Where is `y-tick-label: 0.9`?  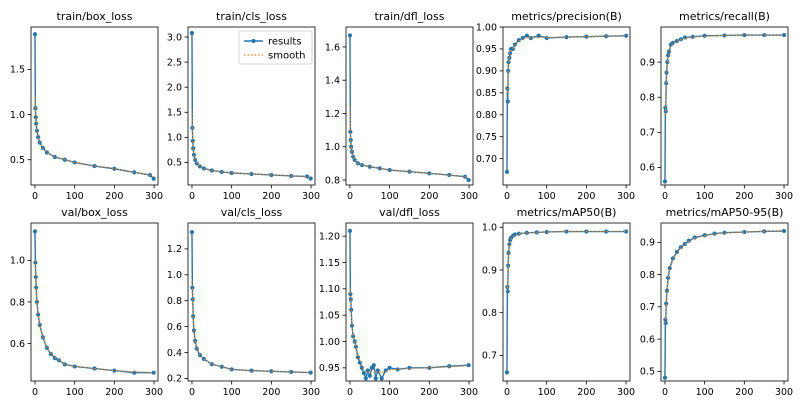 y-tick-label: 0.9 is located at coordinates (647, 62).